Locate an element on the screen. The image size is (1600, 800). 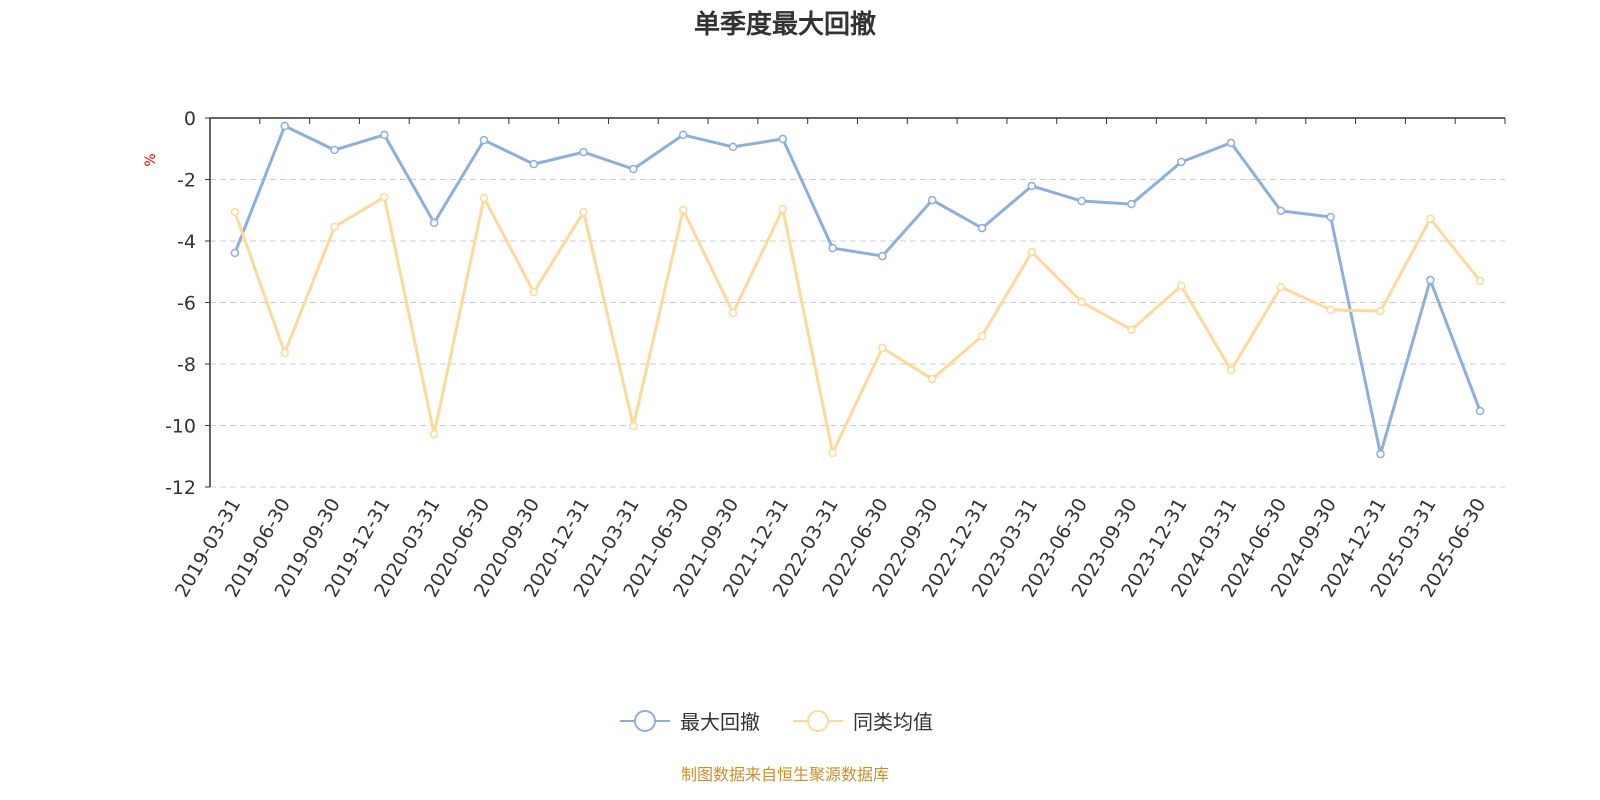
legend-item: 同类均值 is located at coordinates (863, 722).